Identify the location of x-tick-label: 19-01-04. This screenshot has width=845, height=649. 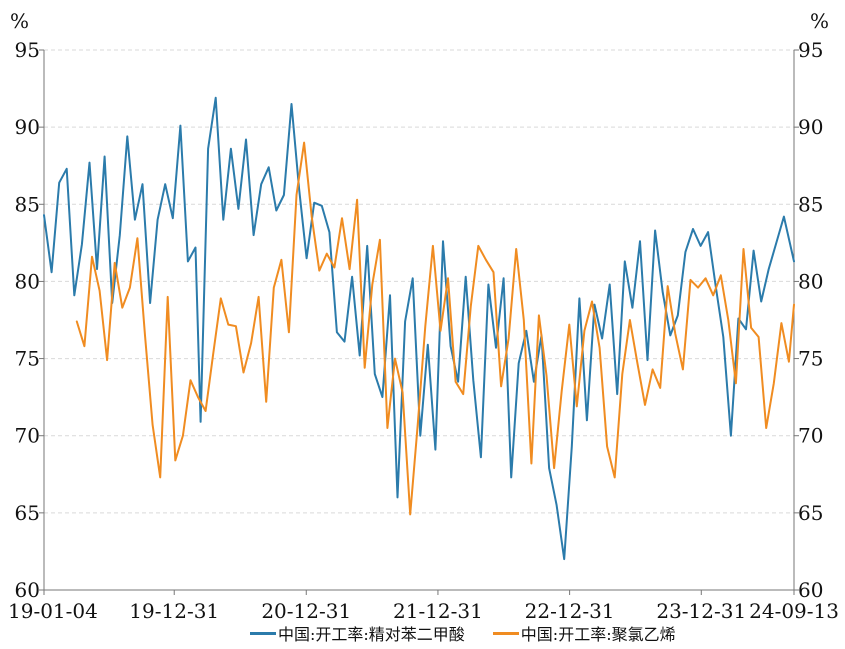
(53, 611).